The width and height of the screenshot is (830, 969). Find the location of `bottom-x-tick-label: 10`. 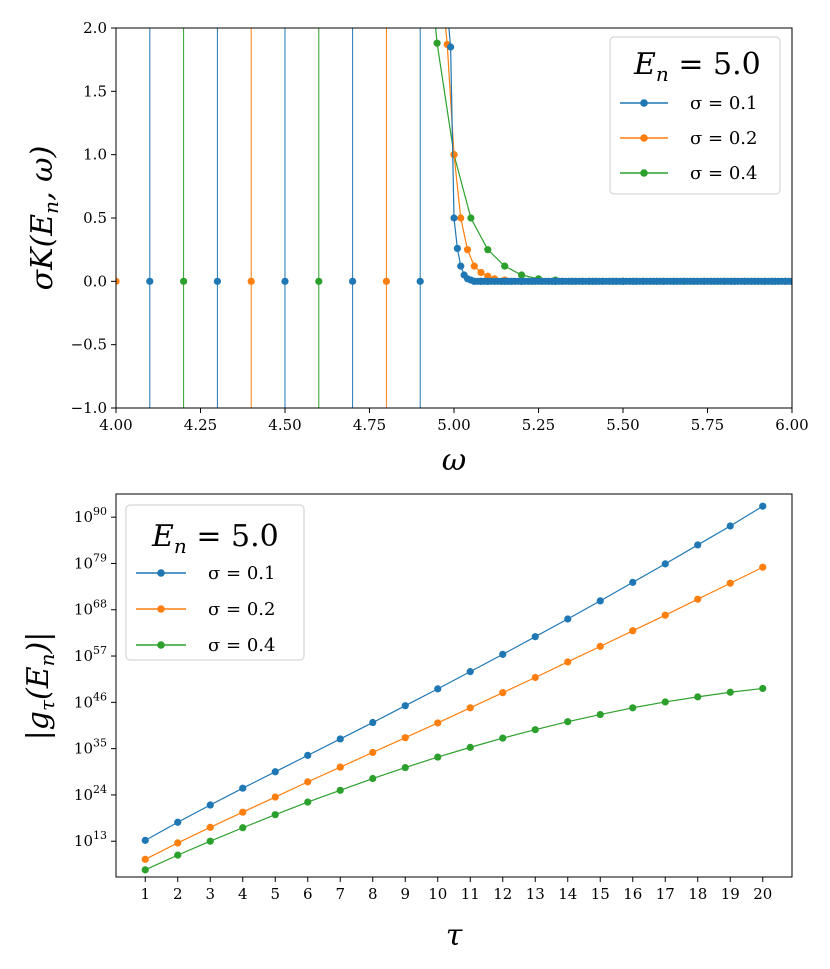

bottom-x-tick-label: 10 is located at coordinates (437, 894).